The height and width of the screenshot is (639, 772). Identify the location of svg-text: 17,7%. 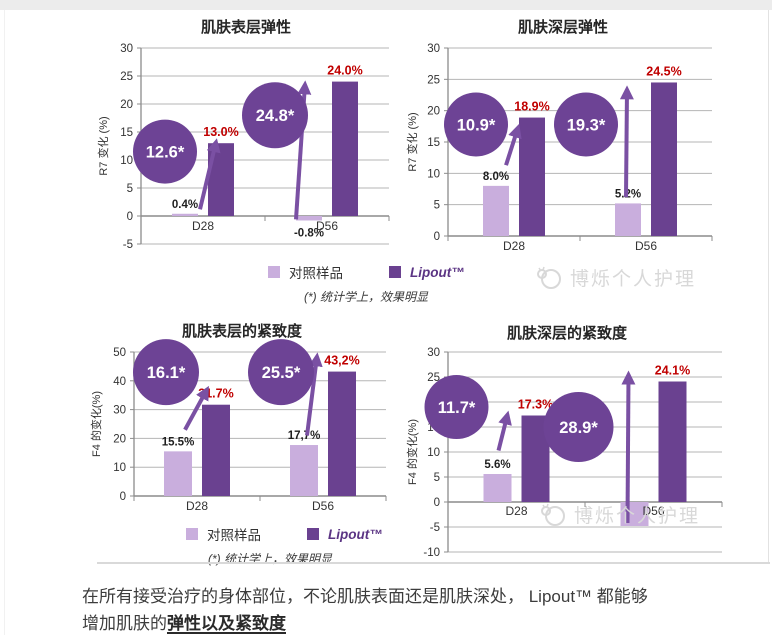
(304, 436).